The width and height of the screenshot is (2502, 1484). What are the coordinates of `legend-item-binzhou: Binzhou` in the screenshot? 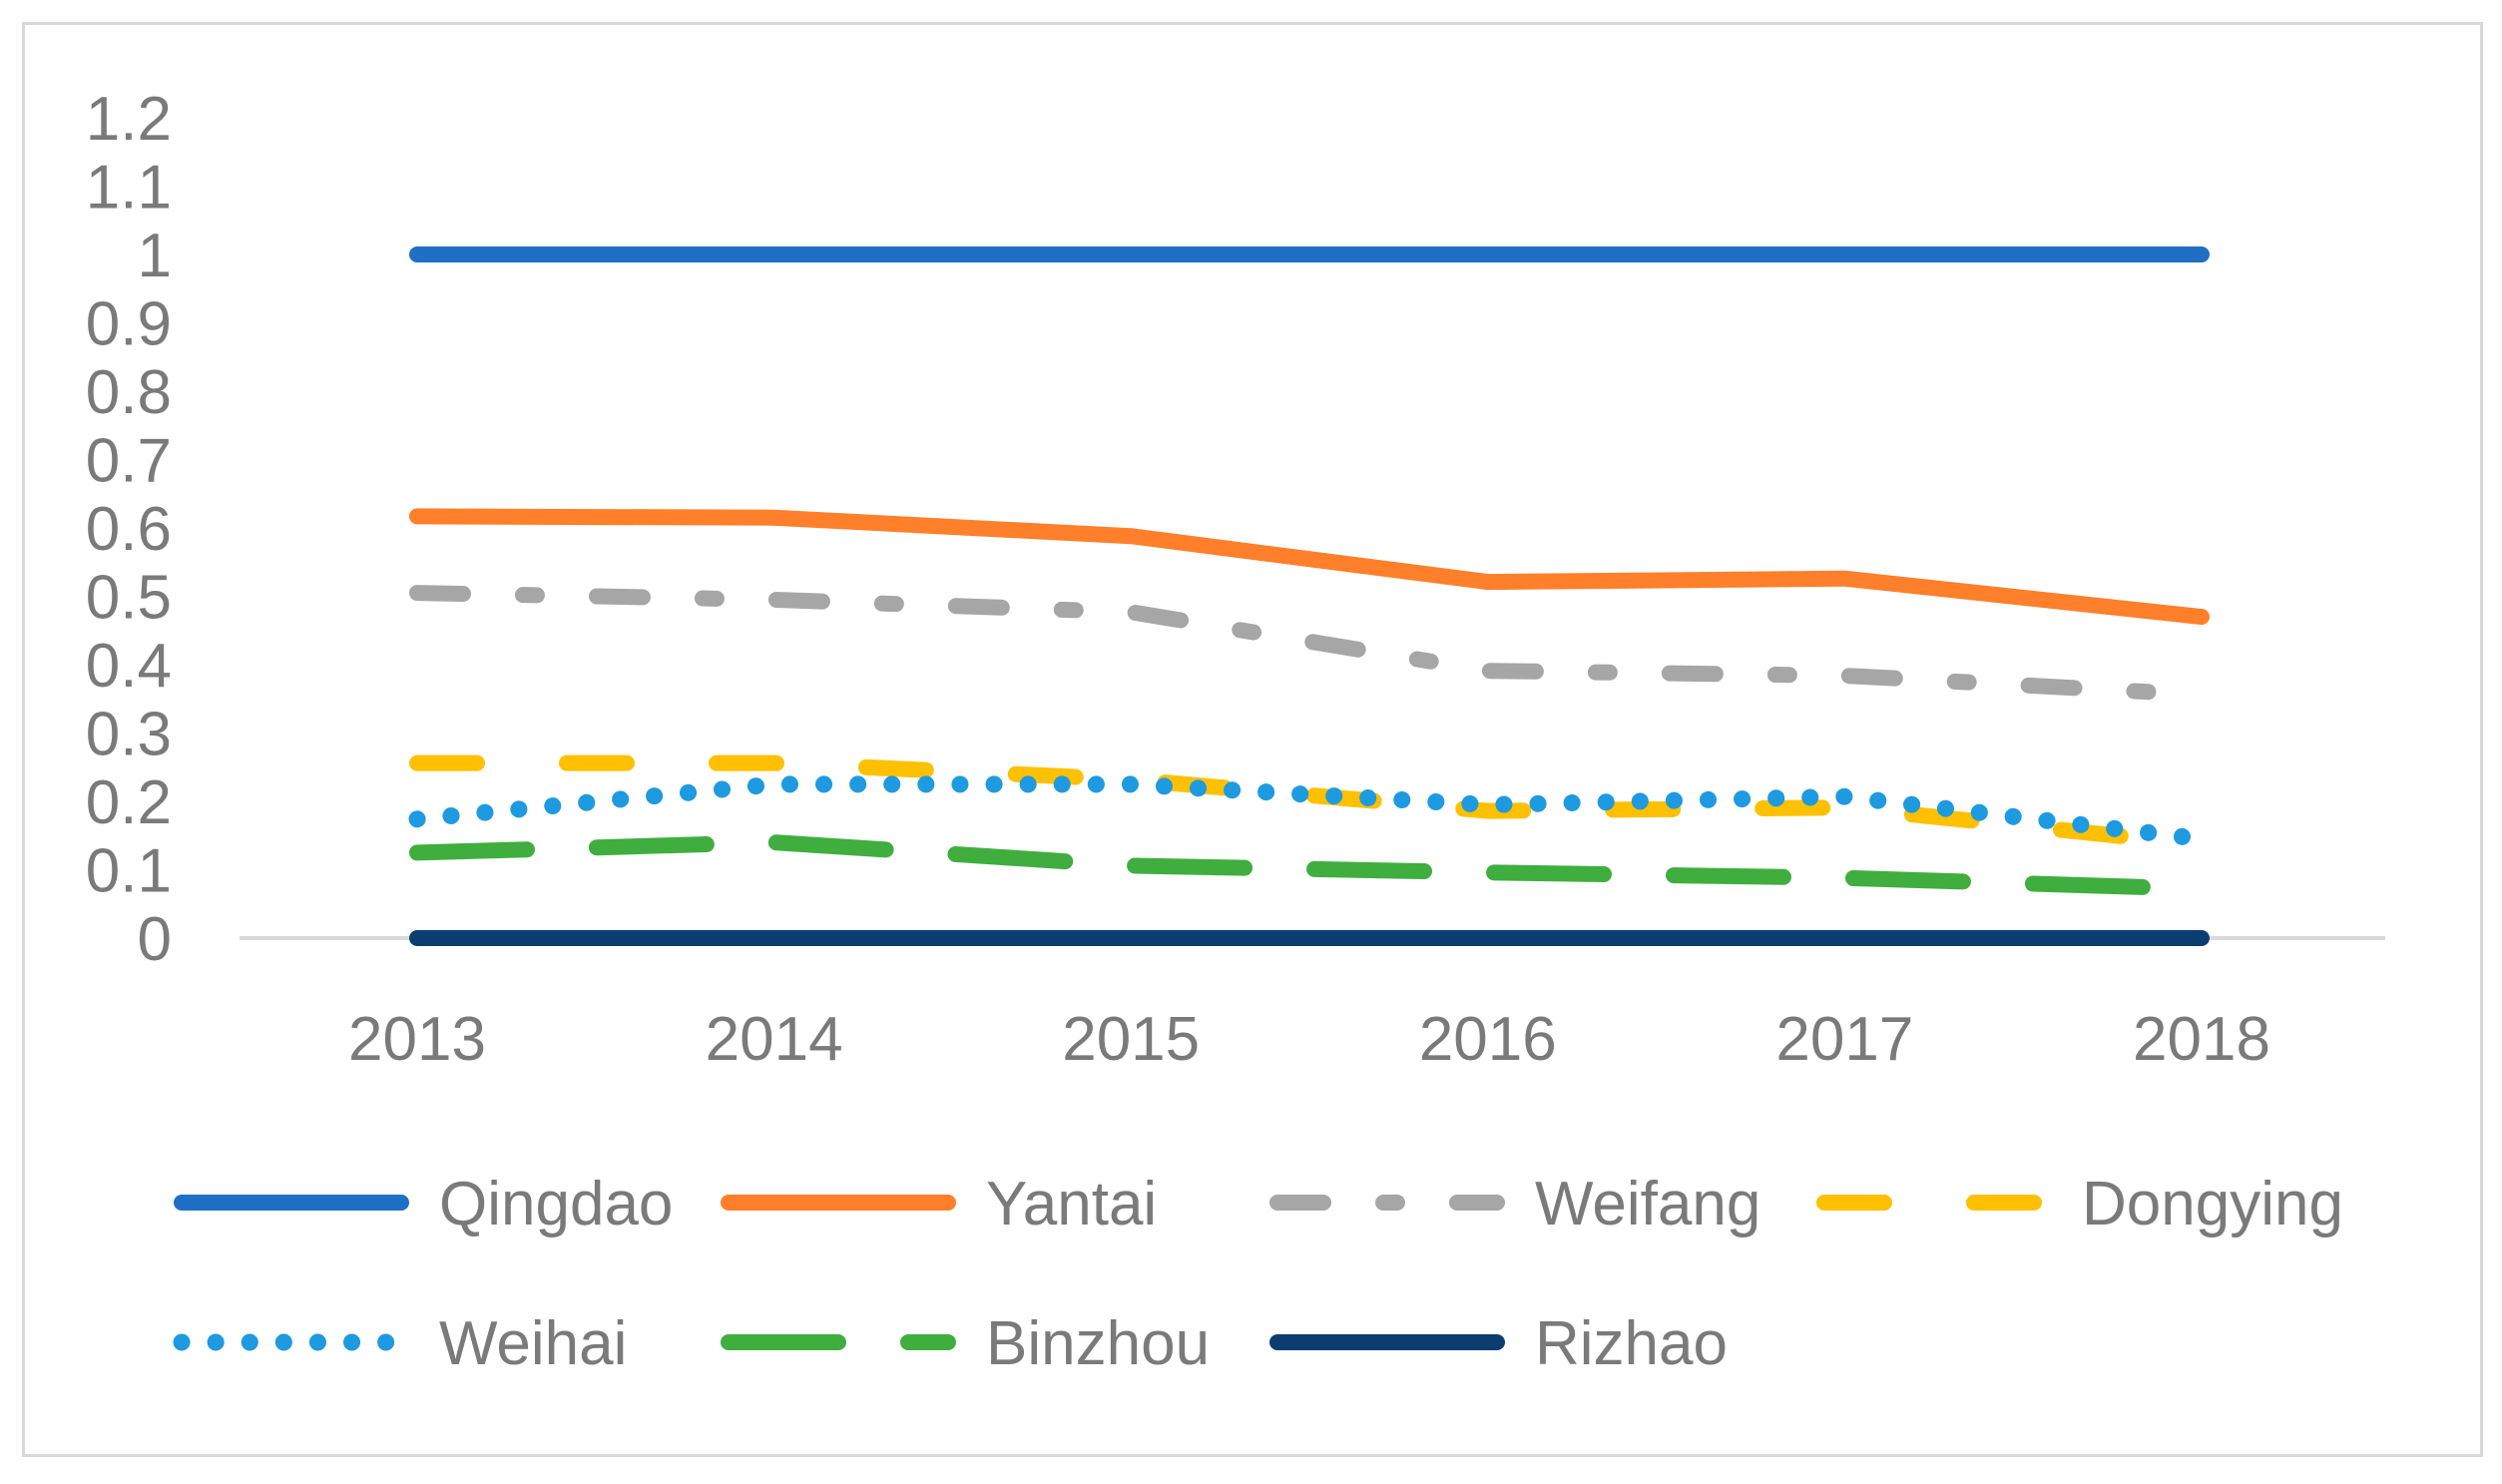 It's located at (966, 1343).